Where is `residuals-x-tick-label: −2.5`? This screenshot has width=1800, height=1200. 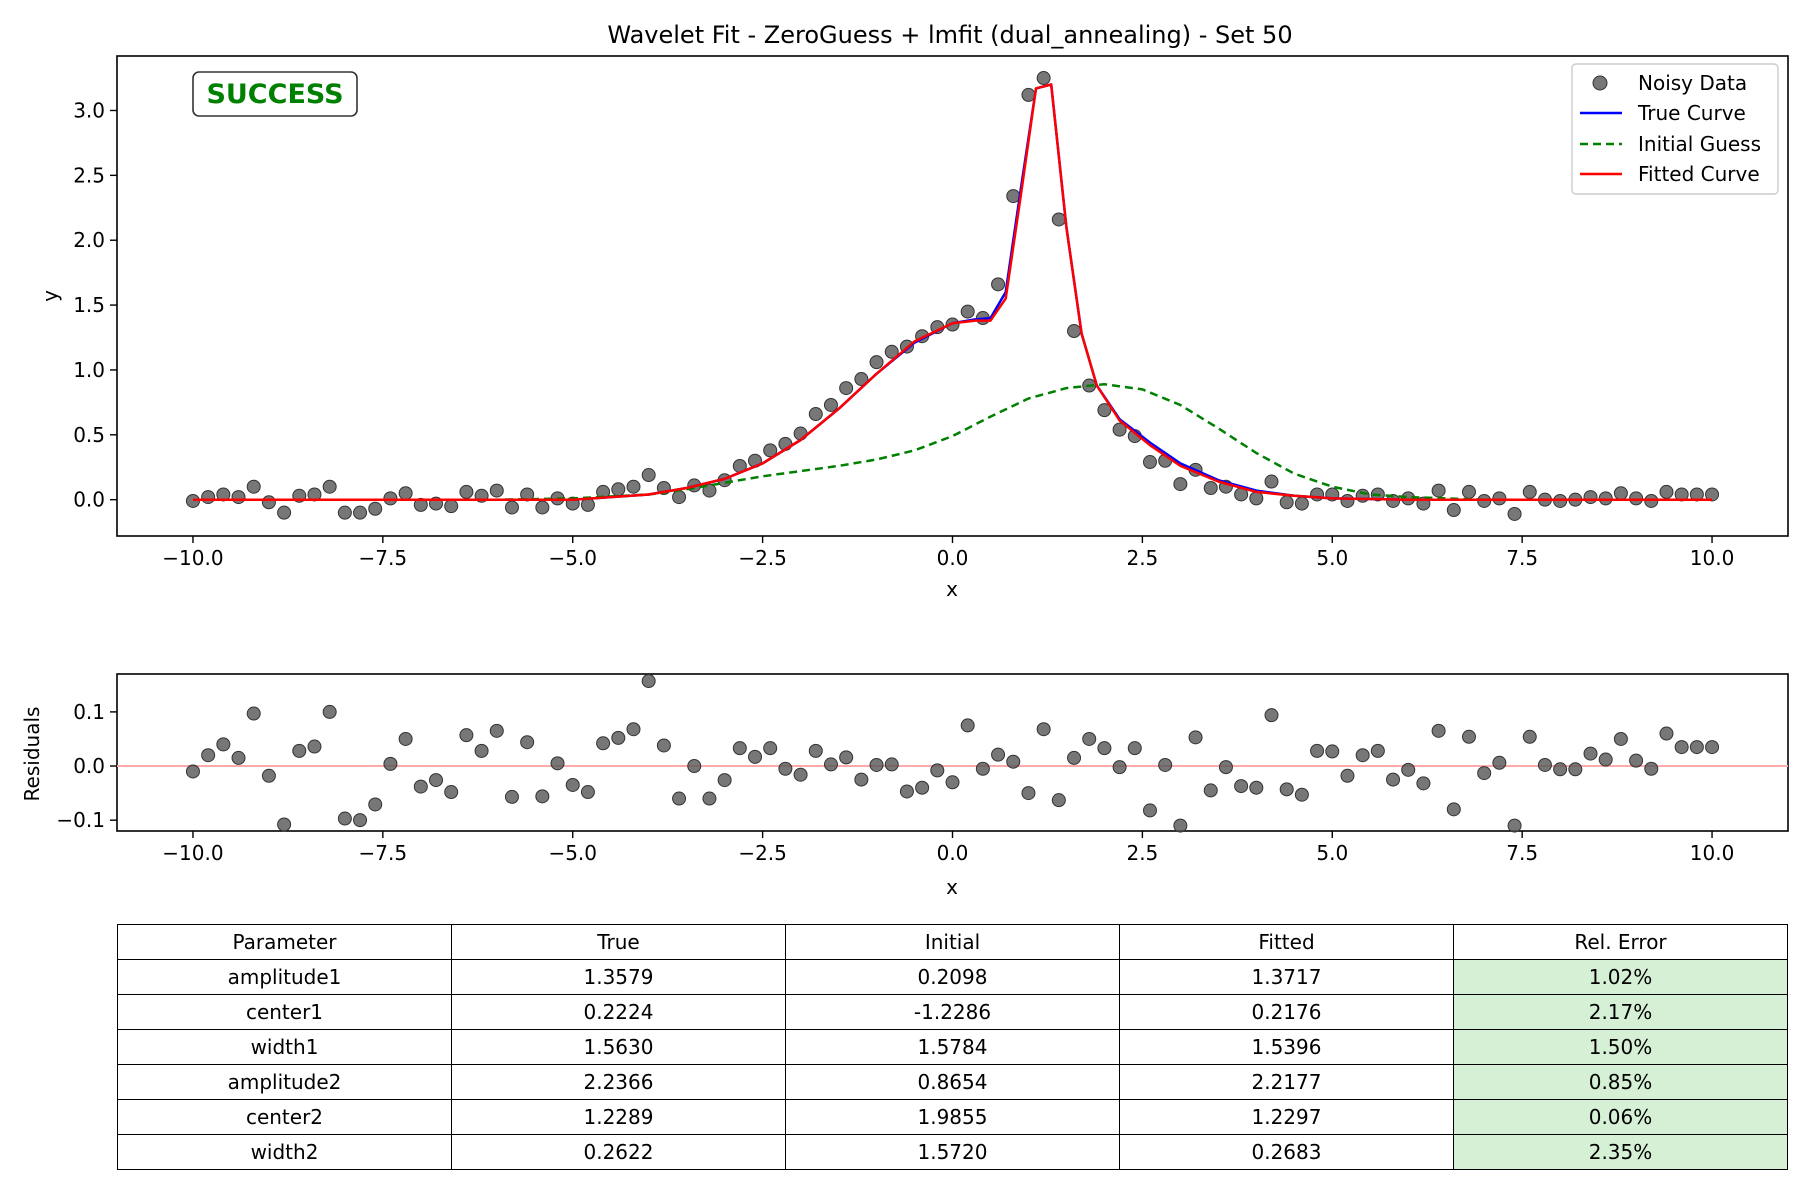 residuals-x-tick-label: −2.5 is located at coordinates (762, 853).